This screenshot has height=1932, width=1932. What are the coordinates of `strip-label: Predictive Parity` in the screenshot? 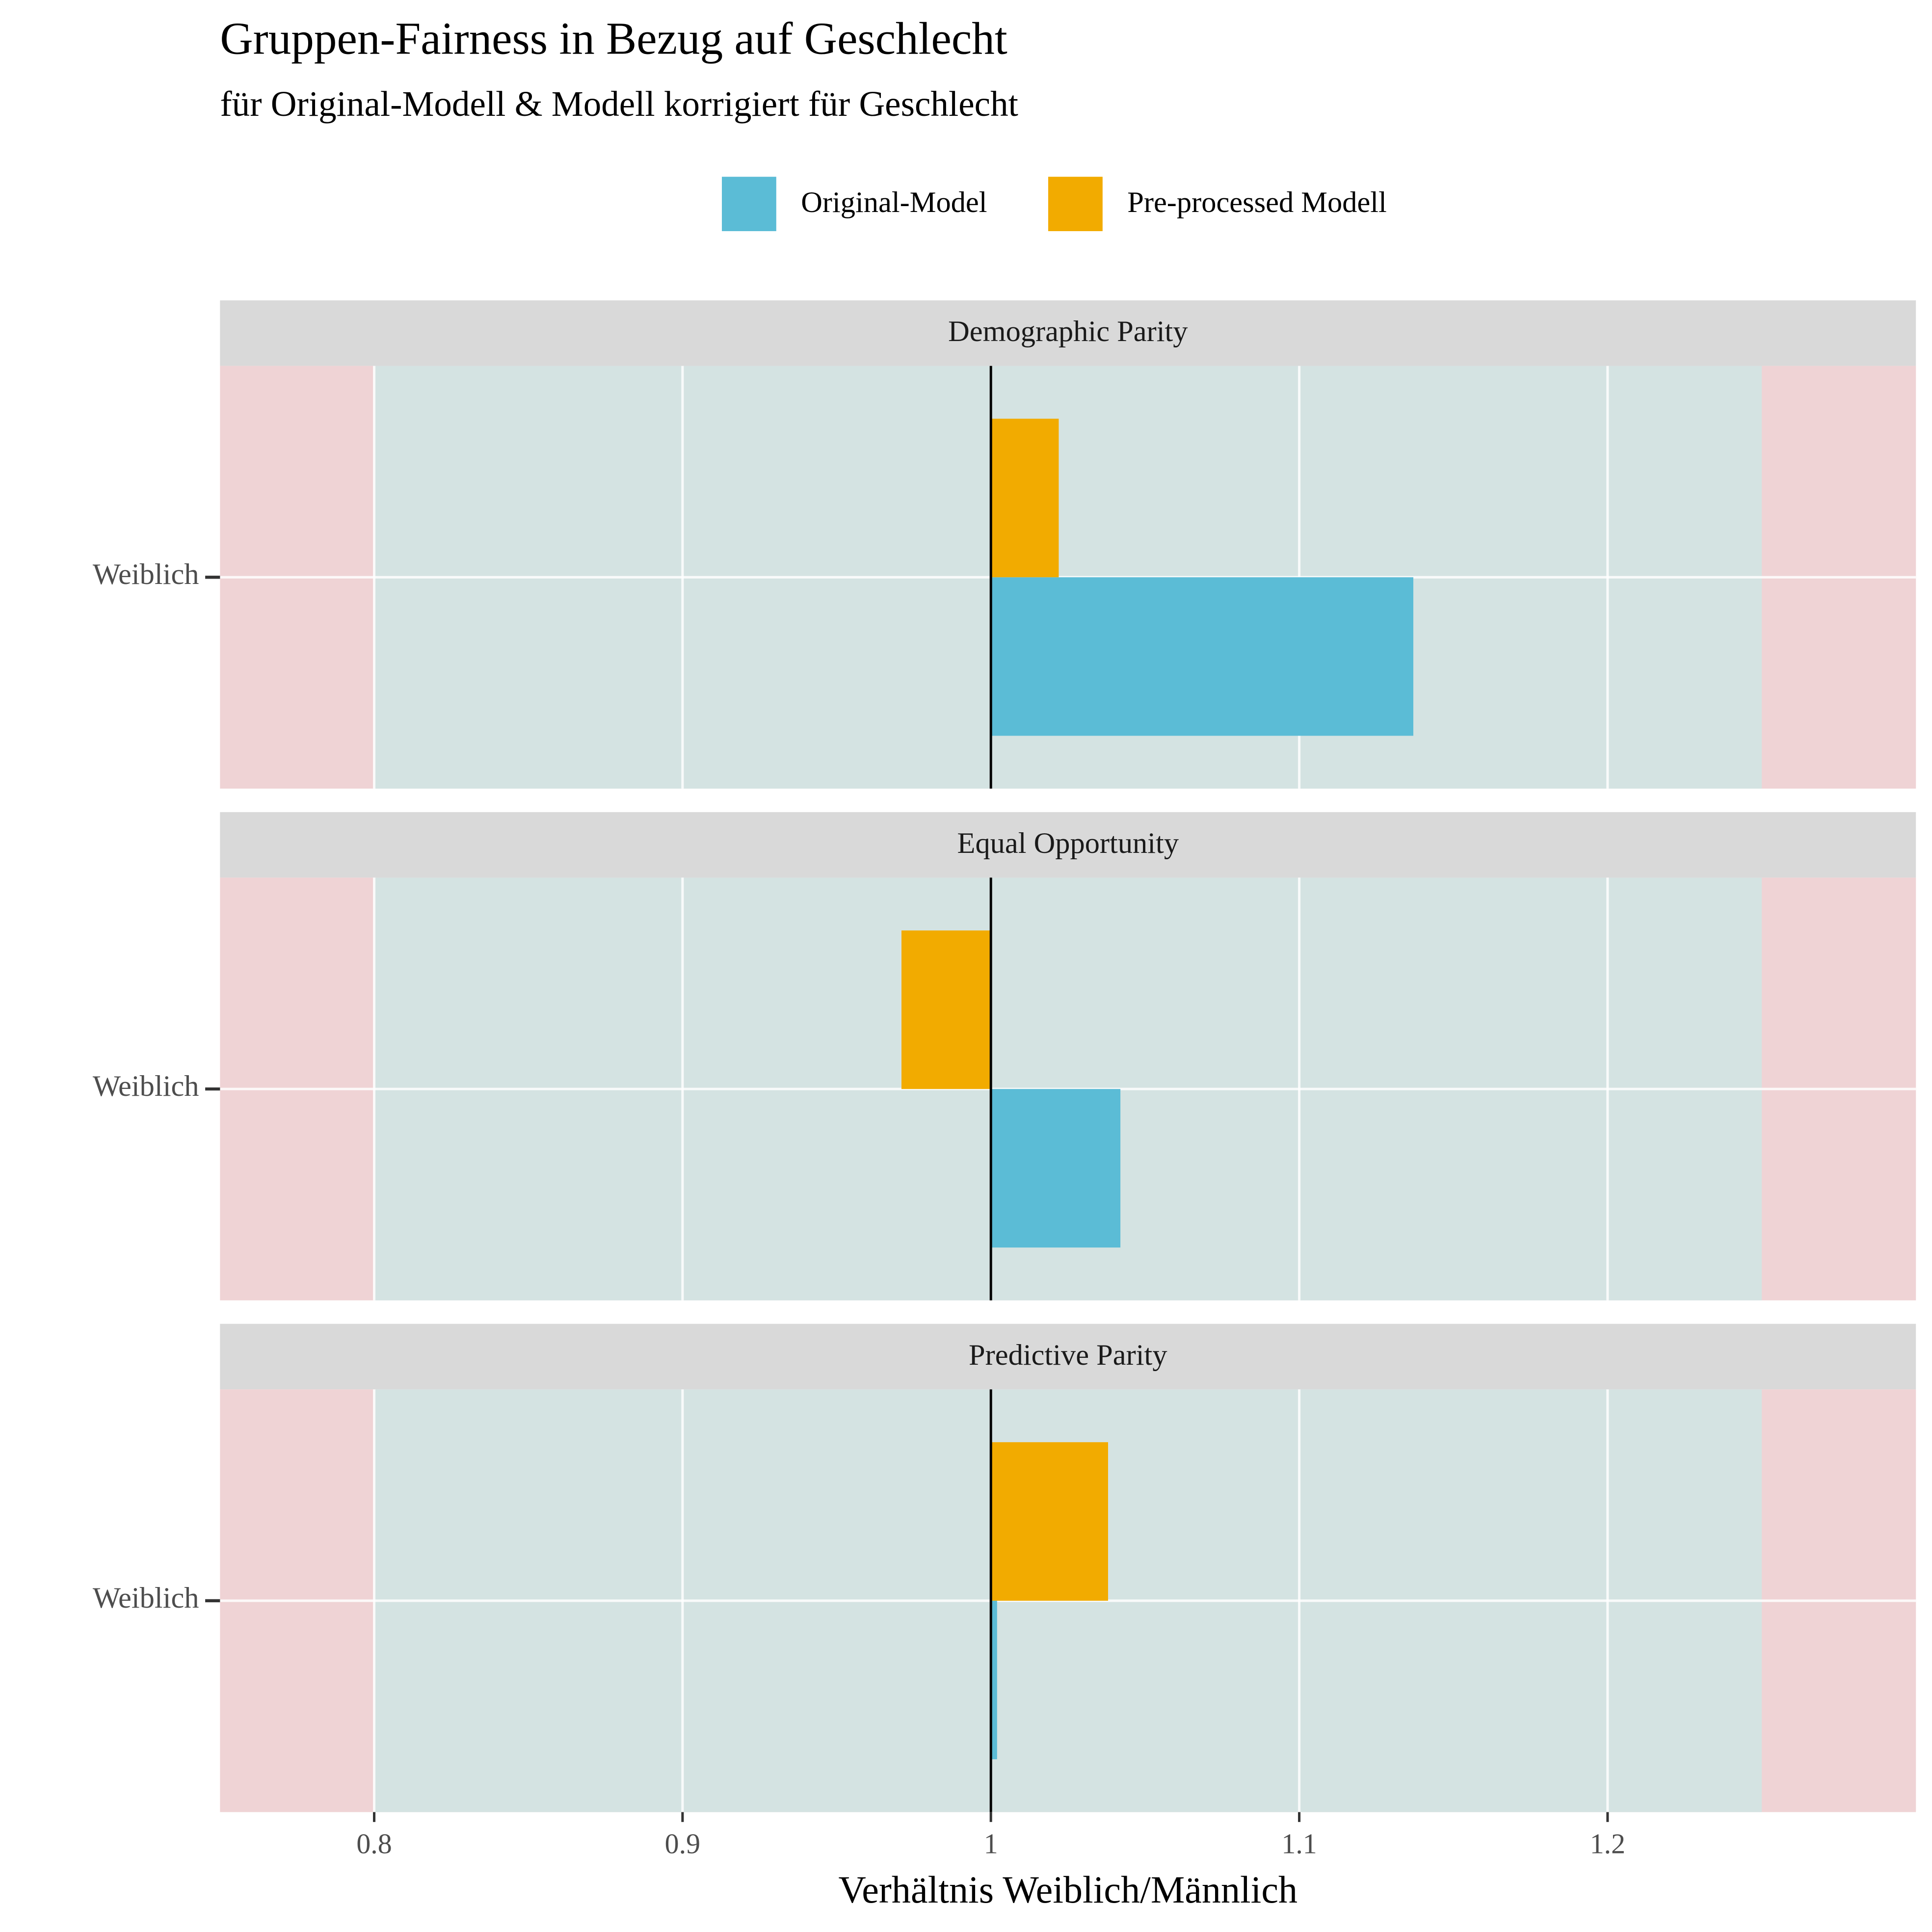 It's located at (1068, 1356).